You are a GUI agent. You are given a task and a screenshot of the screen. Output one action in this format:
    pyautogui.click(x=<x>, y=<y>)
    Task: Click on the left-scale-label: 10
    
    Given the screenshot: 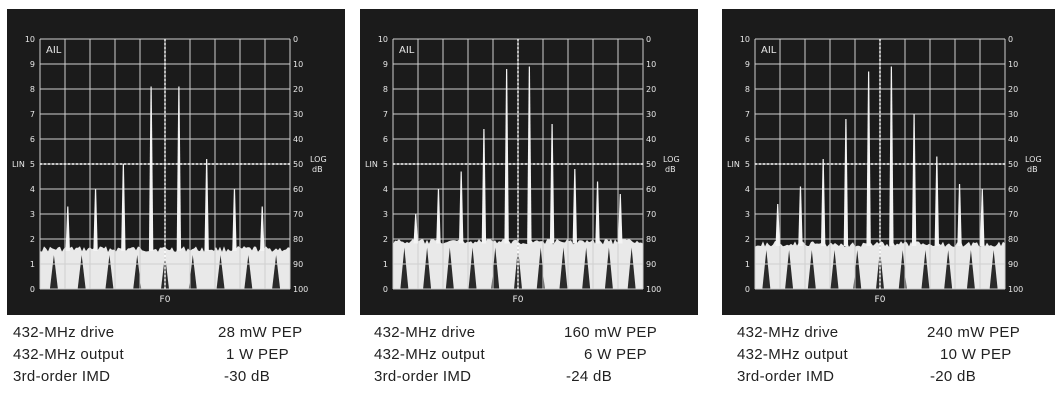 What is the action you would take?
    pyautogui.click(x=745, y=39)
    